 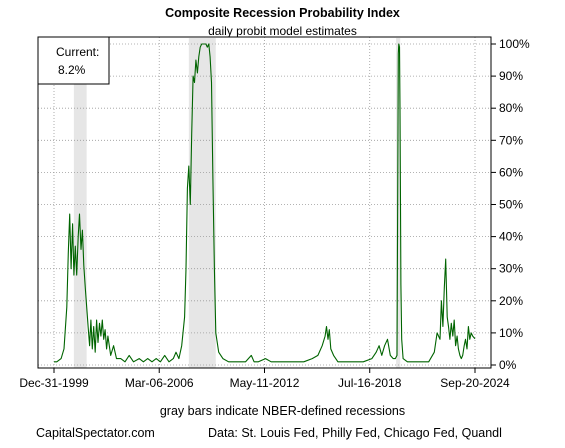 What do you see at coordinates (72, 70) in the screenshot?
I see `current-annotation-value: 8.2%` at bounding box center [72, 70].